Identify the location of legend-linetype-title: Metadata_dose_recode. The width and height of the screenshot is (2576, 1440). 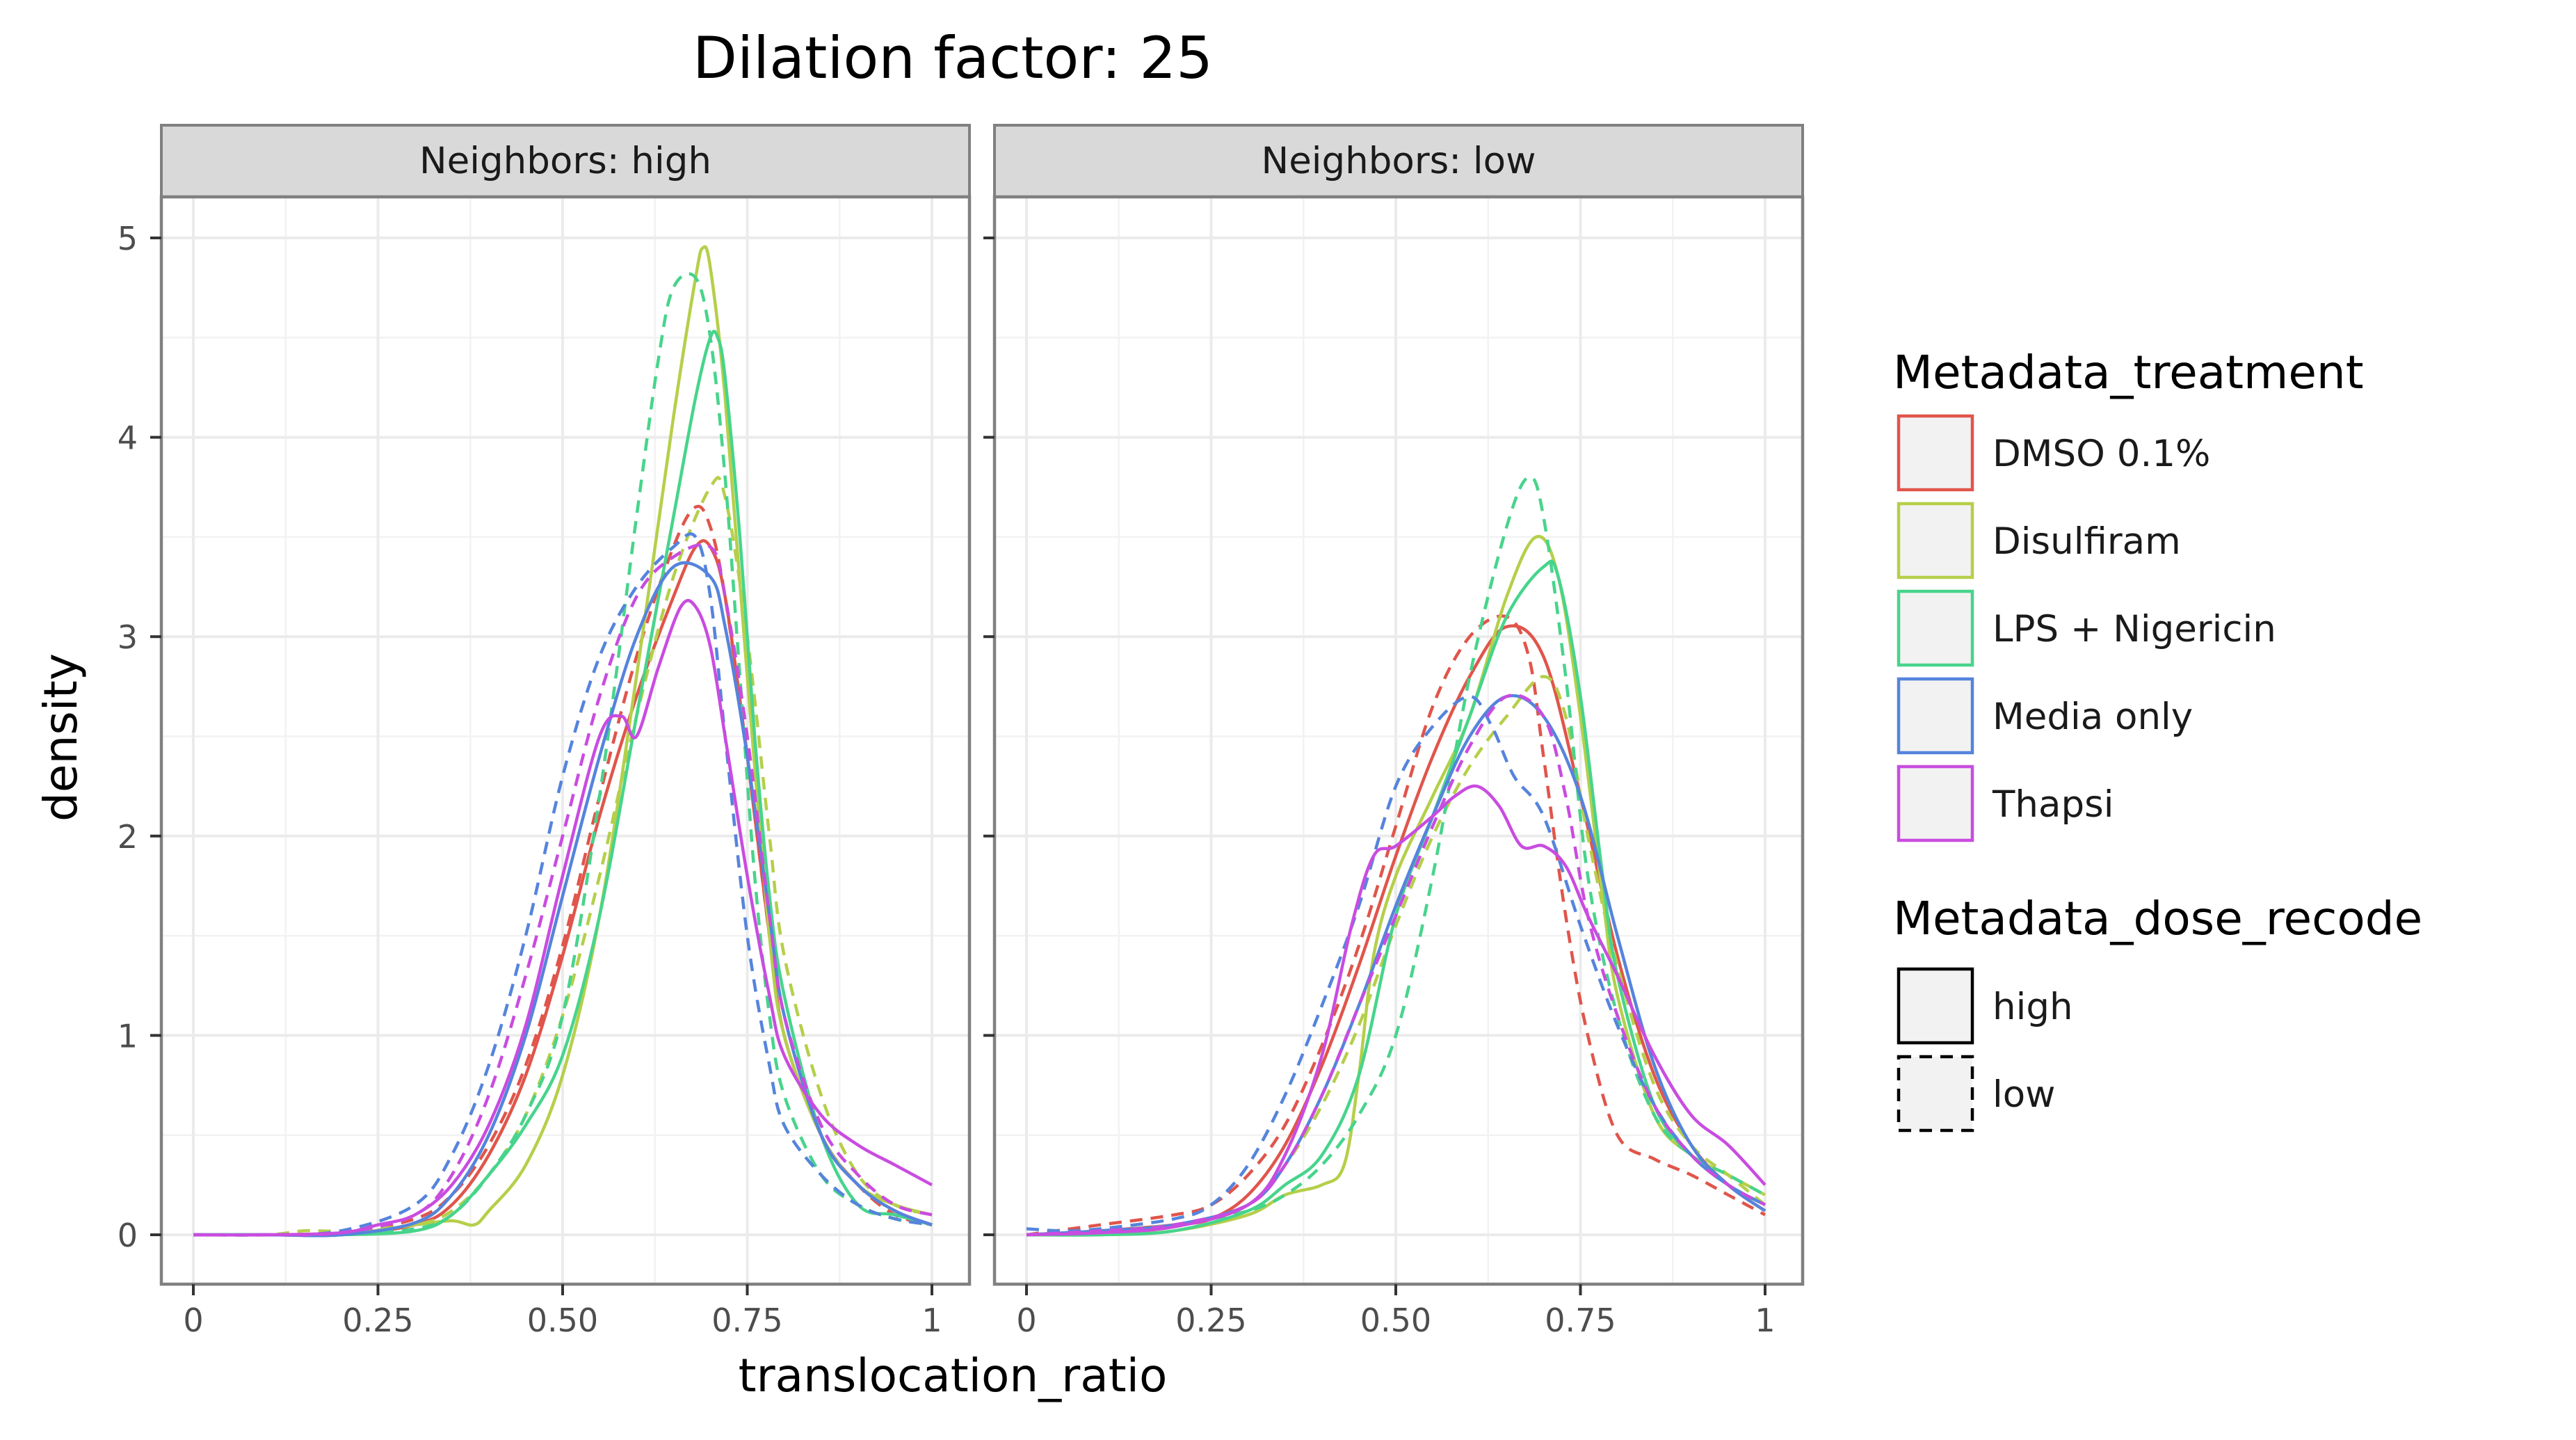
(2157, 918).